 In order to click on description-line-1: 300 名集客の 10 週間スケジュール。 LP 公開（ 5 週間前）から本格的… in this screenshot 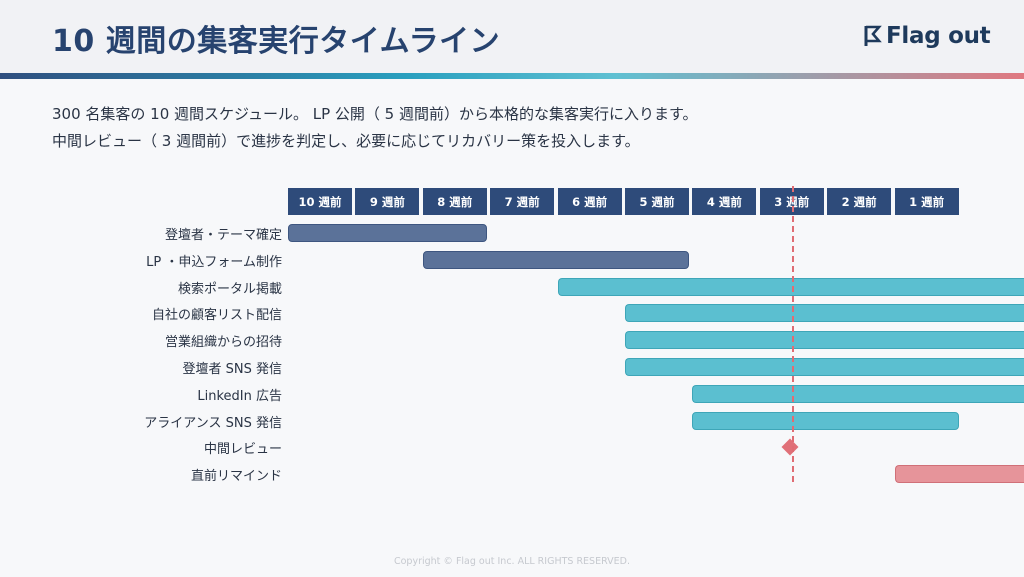, I will do `click(375, 114)`.